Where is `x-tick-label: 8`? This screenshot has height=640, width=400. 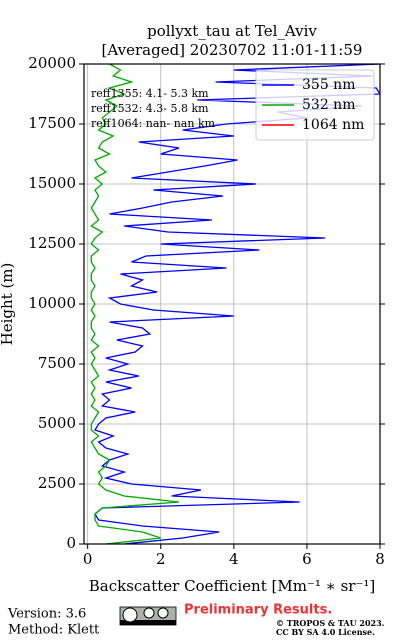 x-tick-label: 8 is located at coordinates (380, 559).